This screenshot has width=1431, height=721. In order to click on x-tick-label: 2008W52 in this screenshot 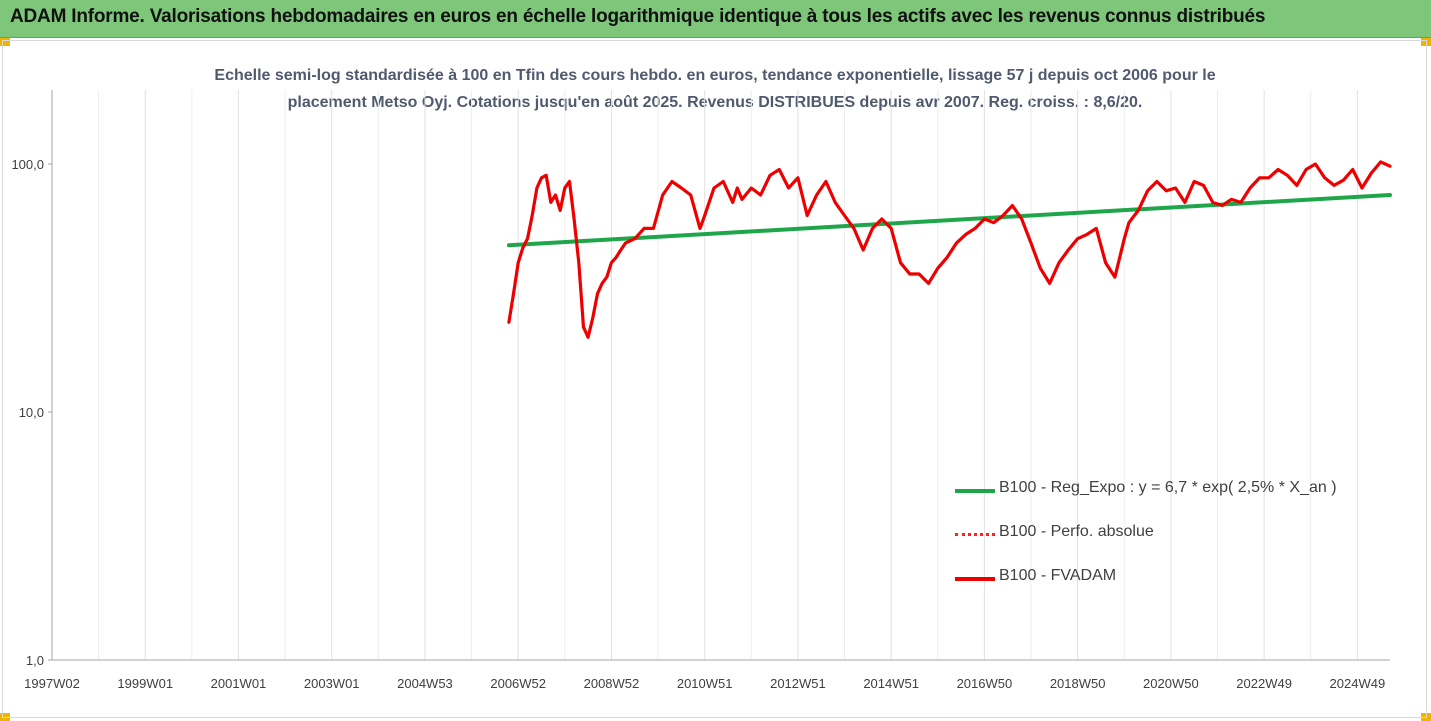, I will do `click(612, 683)`.